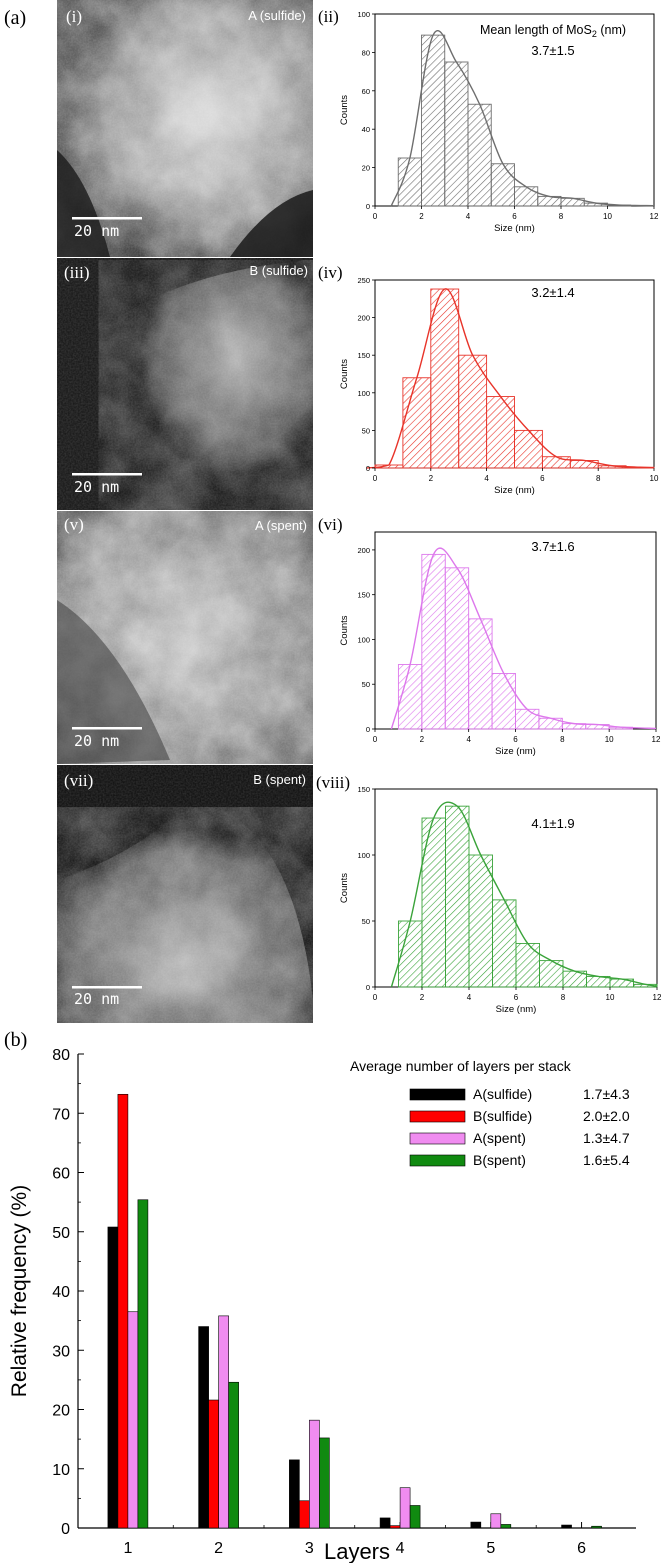  Describe the element at coordinates (19, 1291) in the screenshot. I see `y-axis-label: Relative frequency (%)` at that location.